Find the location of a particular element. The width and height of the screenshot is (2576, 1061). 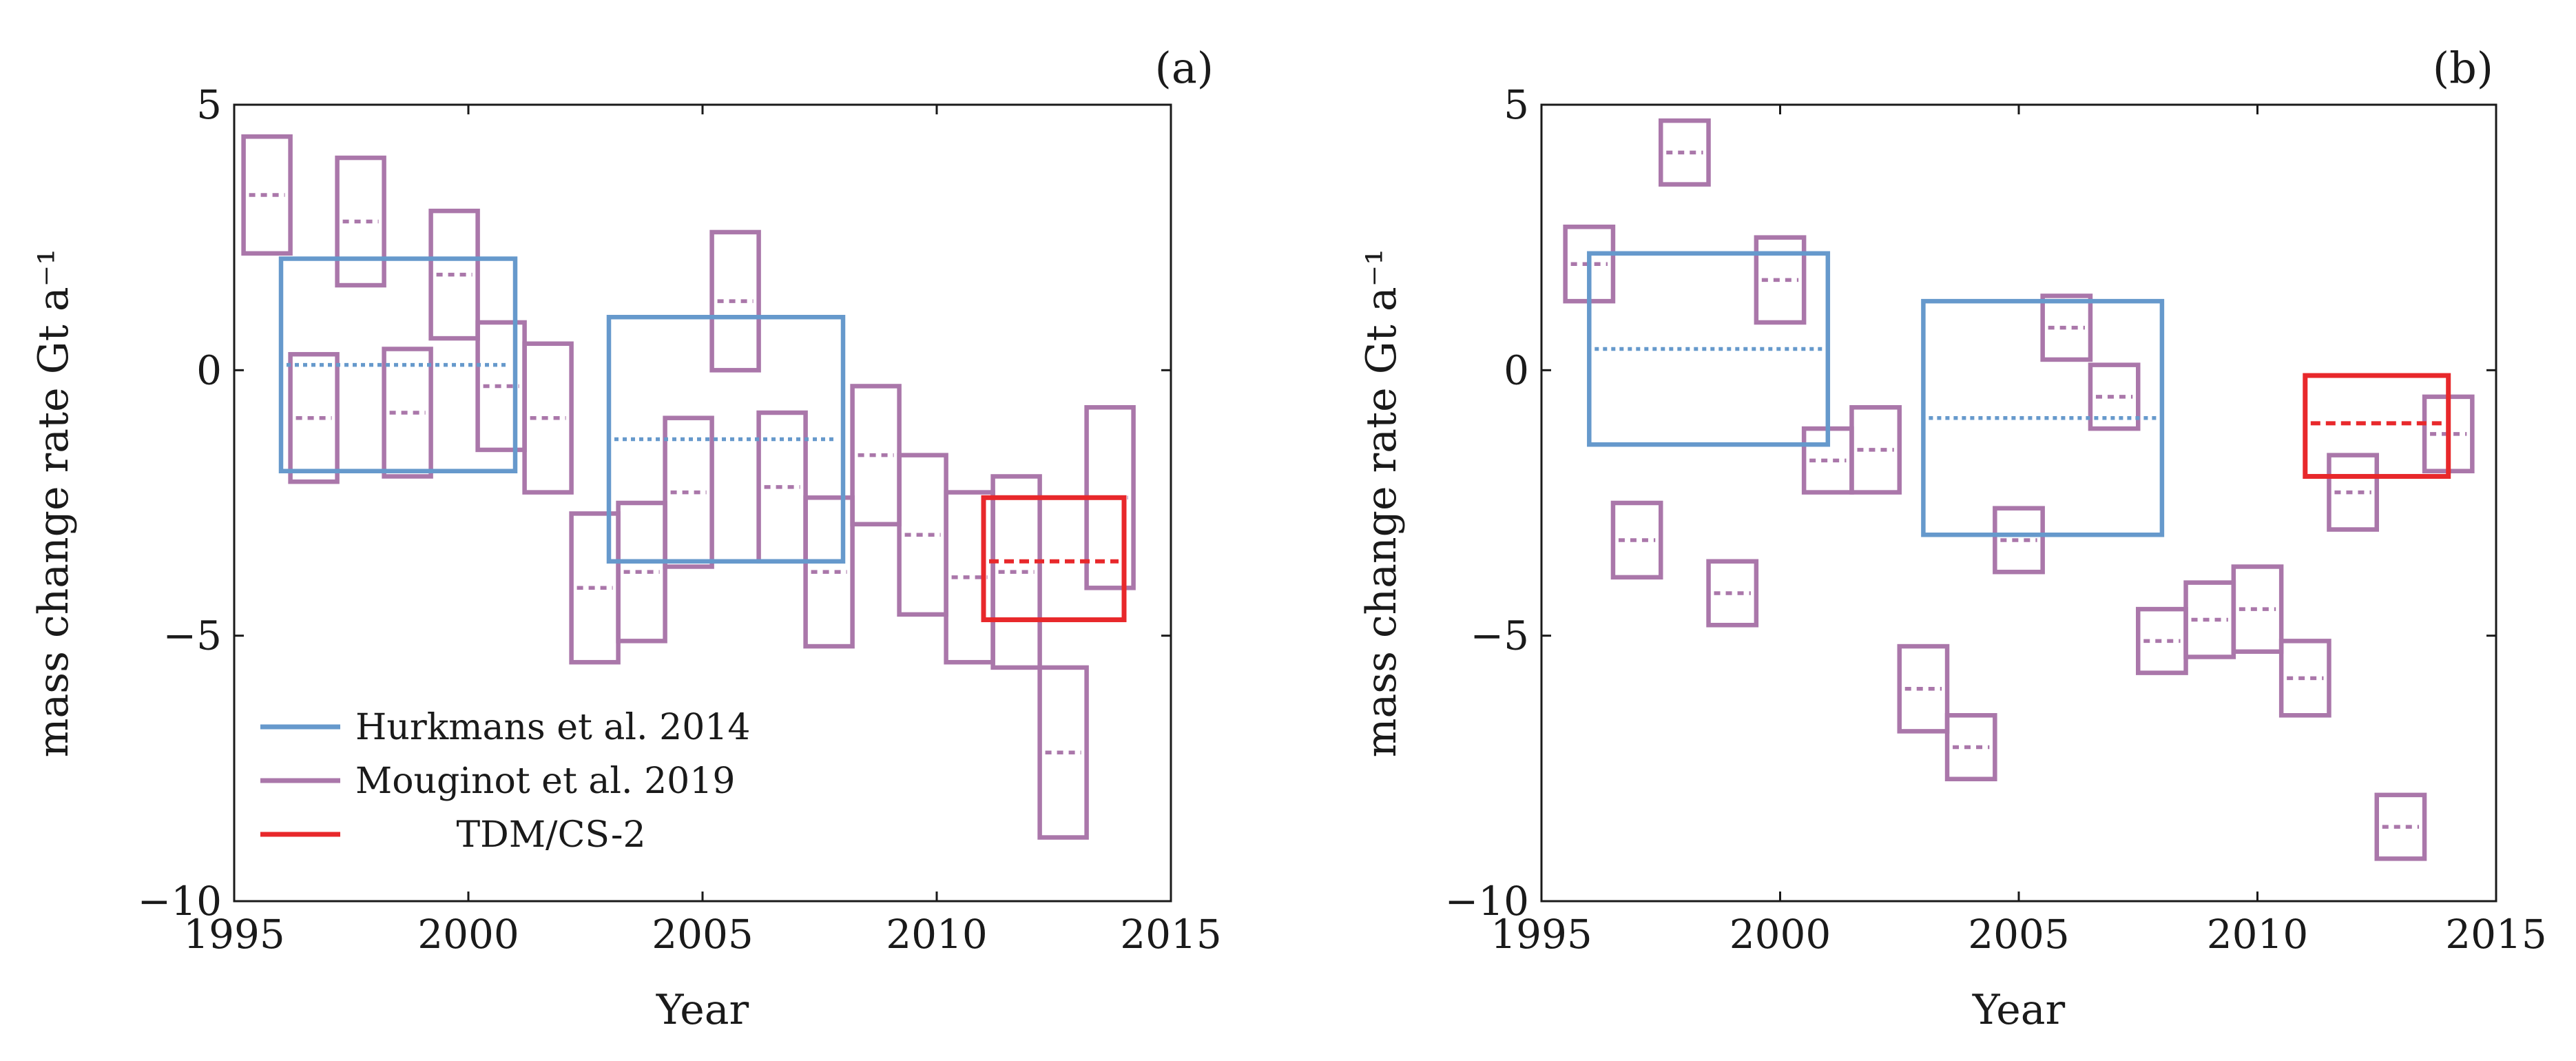

legend-label: Hurkmans et al. 2014 is located at coordinates (552, 728).